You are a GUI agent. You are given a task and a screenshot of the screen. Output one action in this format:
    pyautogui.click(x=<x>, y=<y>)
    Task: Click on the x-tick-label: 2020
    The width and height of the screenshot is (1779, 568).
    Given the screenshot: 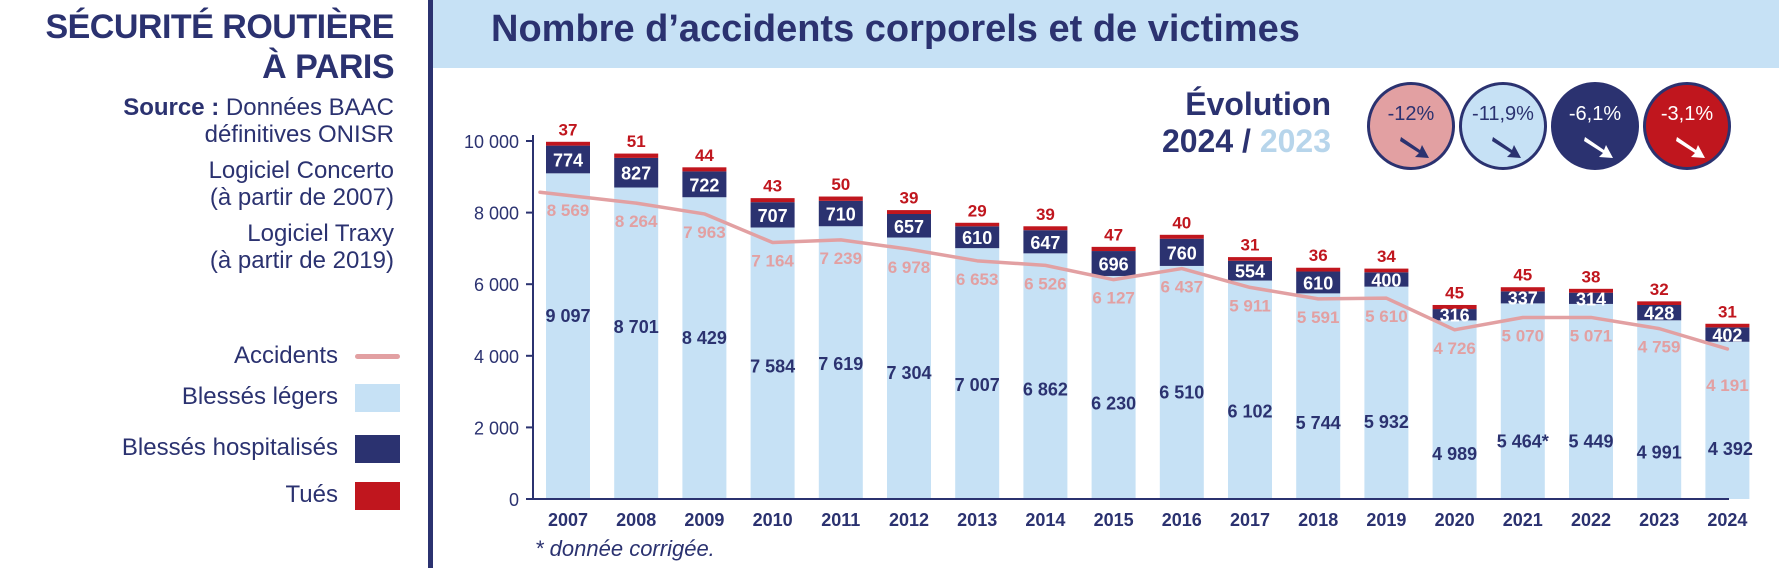 What is the action you would take?
    pyautogui.click(x=1455, y=520)
    